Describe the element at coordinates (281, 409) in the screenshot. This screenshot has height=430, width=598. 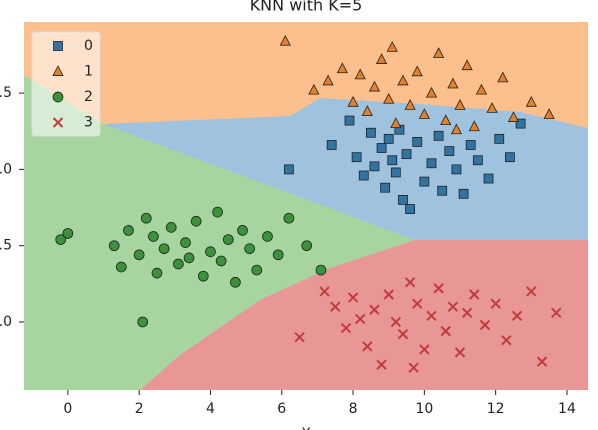
I see `x-tick-label: 6` at that location.